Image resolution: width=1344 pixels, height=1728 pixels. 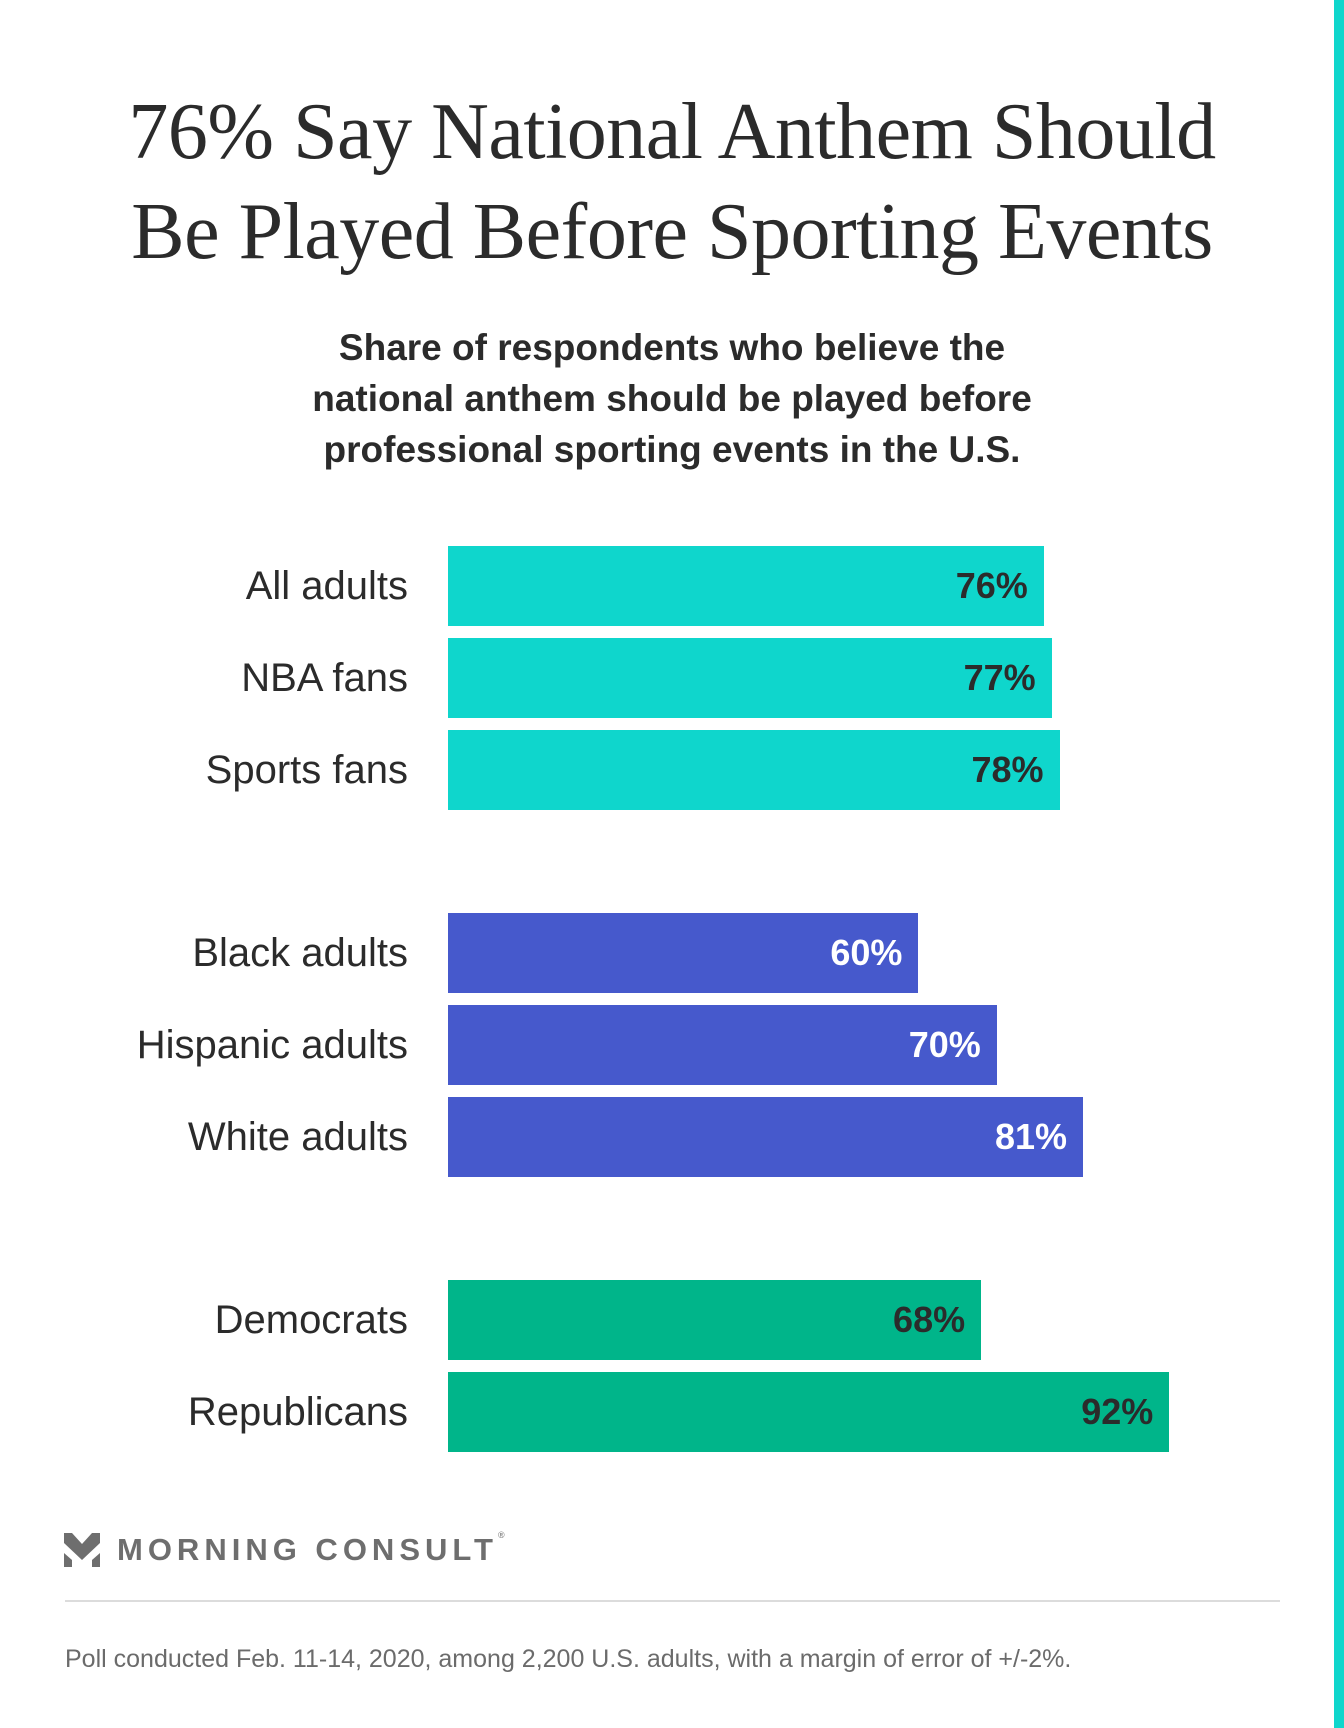 What do you see at coordinates (1007, 769) in the screenshot?
I see `data-label: 78%` at bounding box center [1007, 769].